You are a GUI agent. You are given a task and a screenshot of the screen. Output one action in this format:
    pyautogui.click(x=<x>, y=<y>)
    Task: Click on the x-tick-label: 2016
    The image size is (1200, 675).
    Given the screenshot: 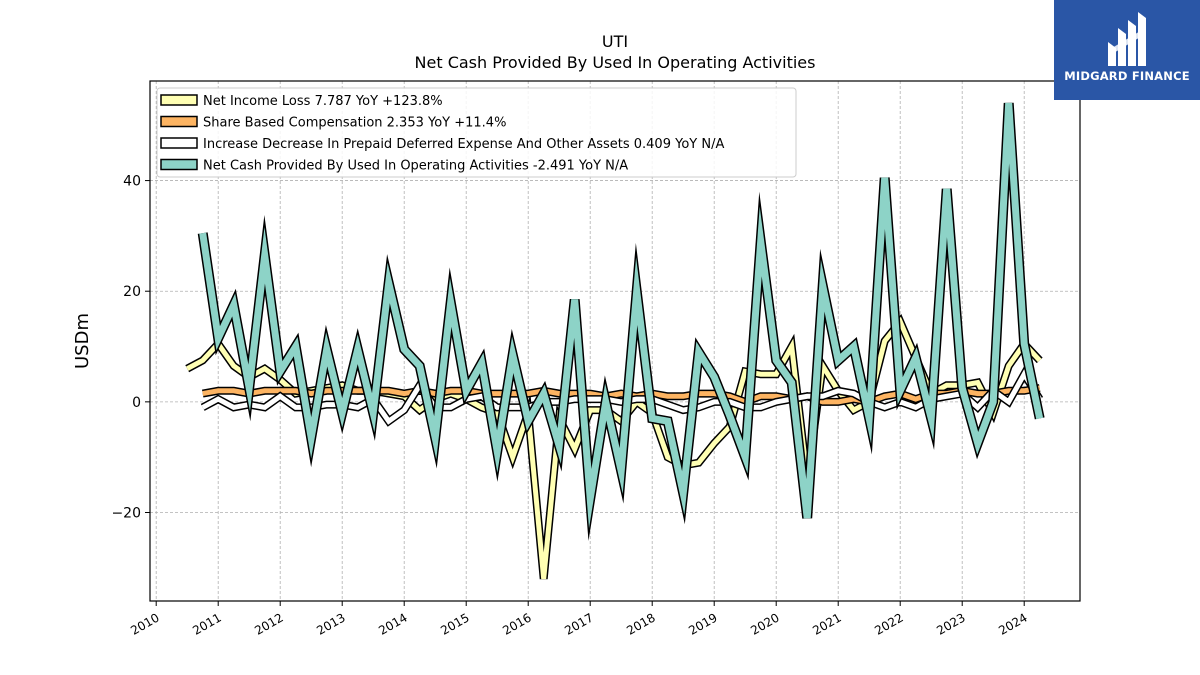 What is the action you would take?
    pyautogui.click(x=516, y=623)
    